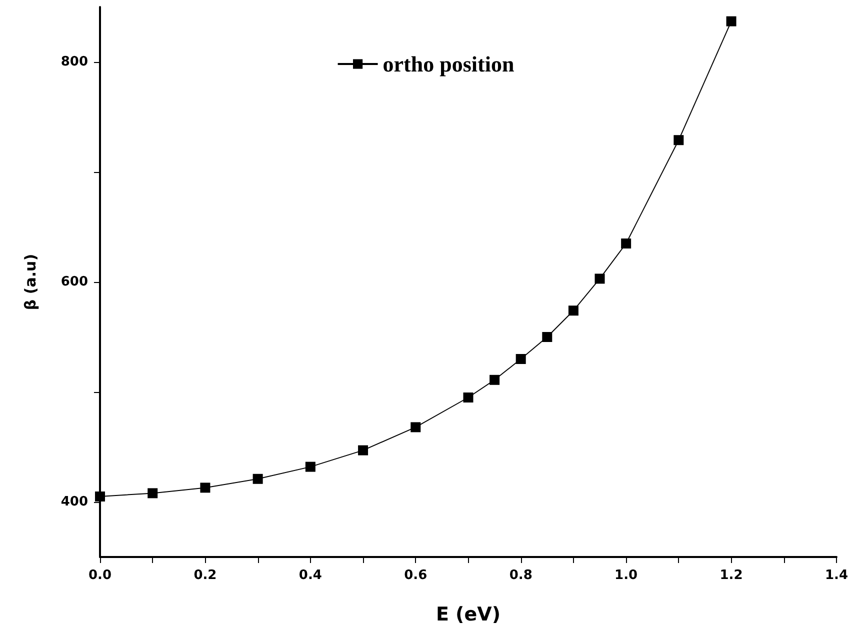 This screenshot has width=851, height=639. Describe the element at coordinates (74, 502) in the screenshot. I see `y-tick-label: 400` at that location.